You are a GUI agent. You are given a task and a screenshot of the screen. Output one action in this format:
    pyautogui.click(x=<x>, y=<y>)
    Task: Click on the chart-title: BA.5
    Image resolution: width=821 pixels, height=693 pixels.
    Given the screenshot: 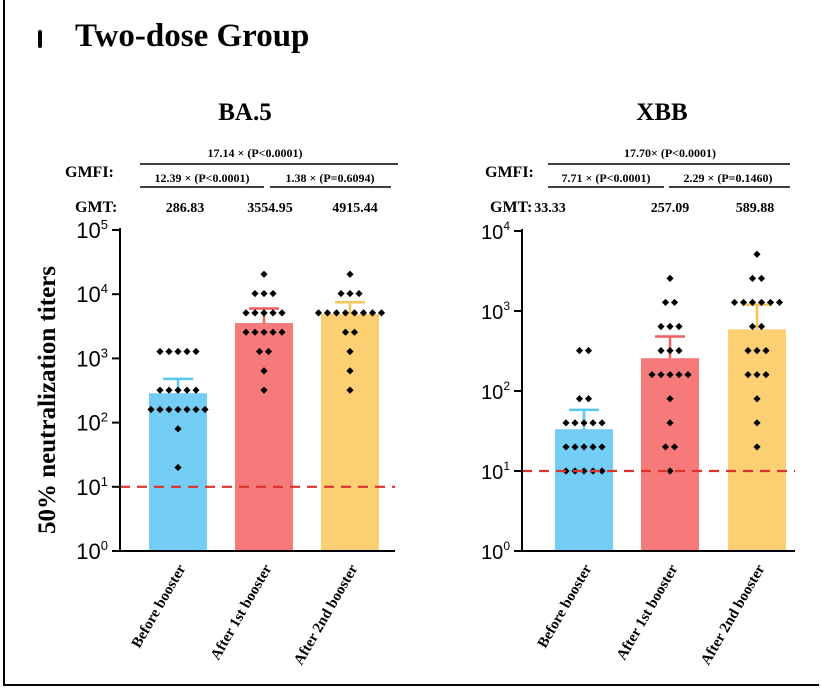 What is the action you would take?
    pyautogui.click(x=244, y=112)
    